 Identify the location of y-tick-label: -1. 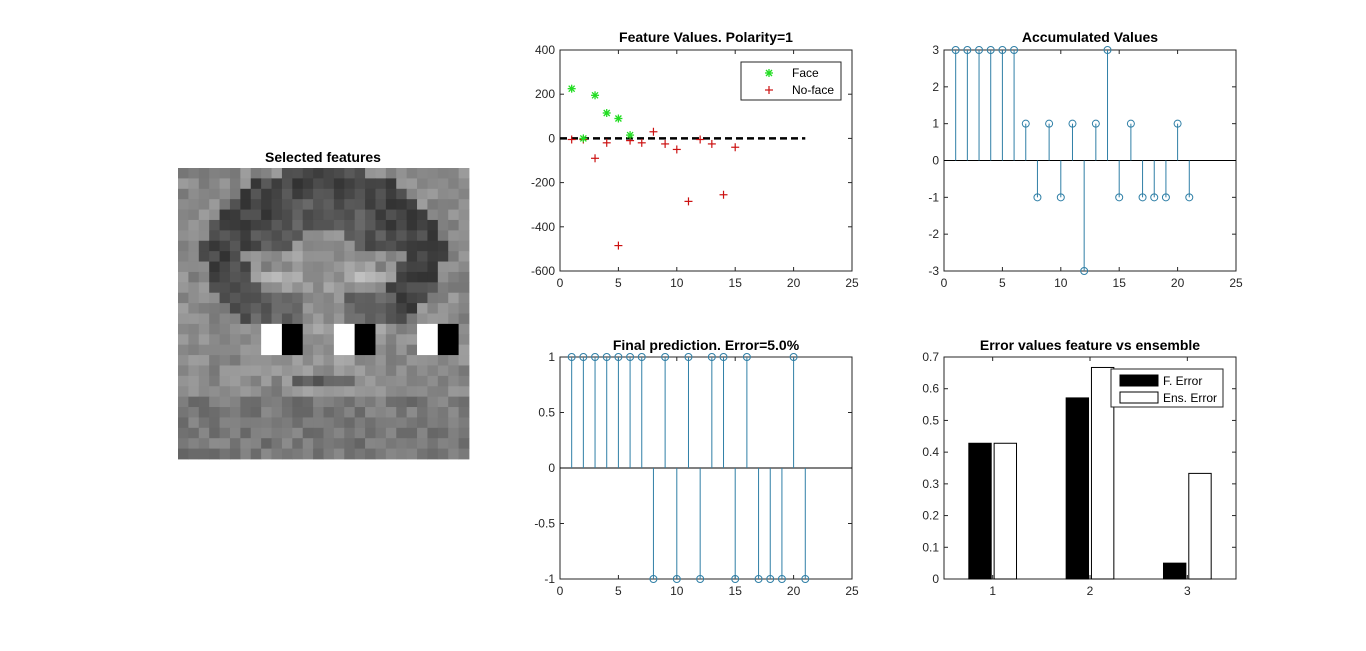
(933, 197).